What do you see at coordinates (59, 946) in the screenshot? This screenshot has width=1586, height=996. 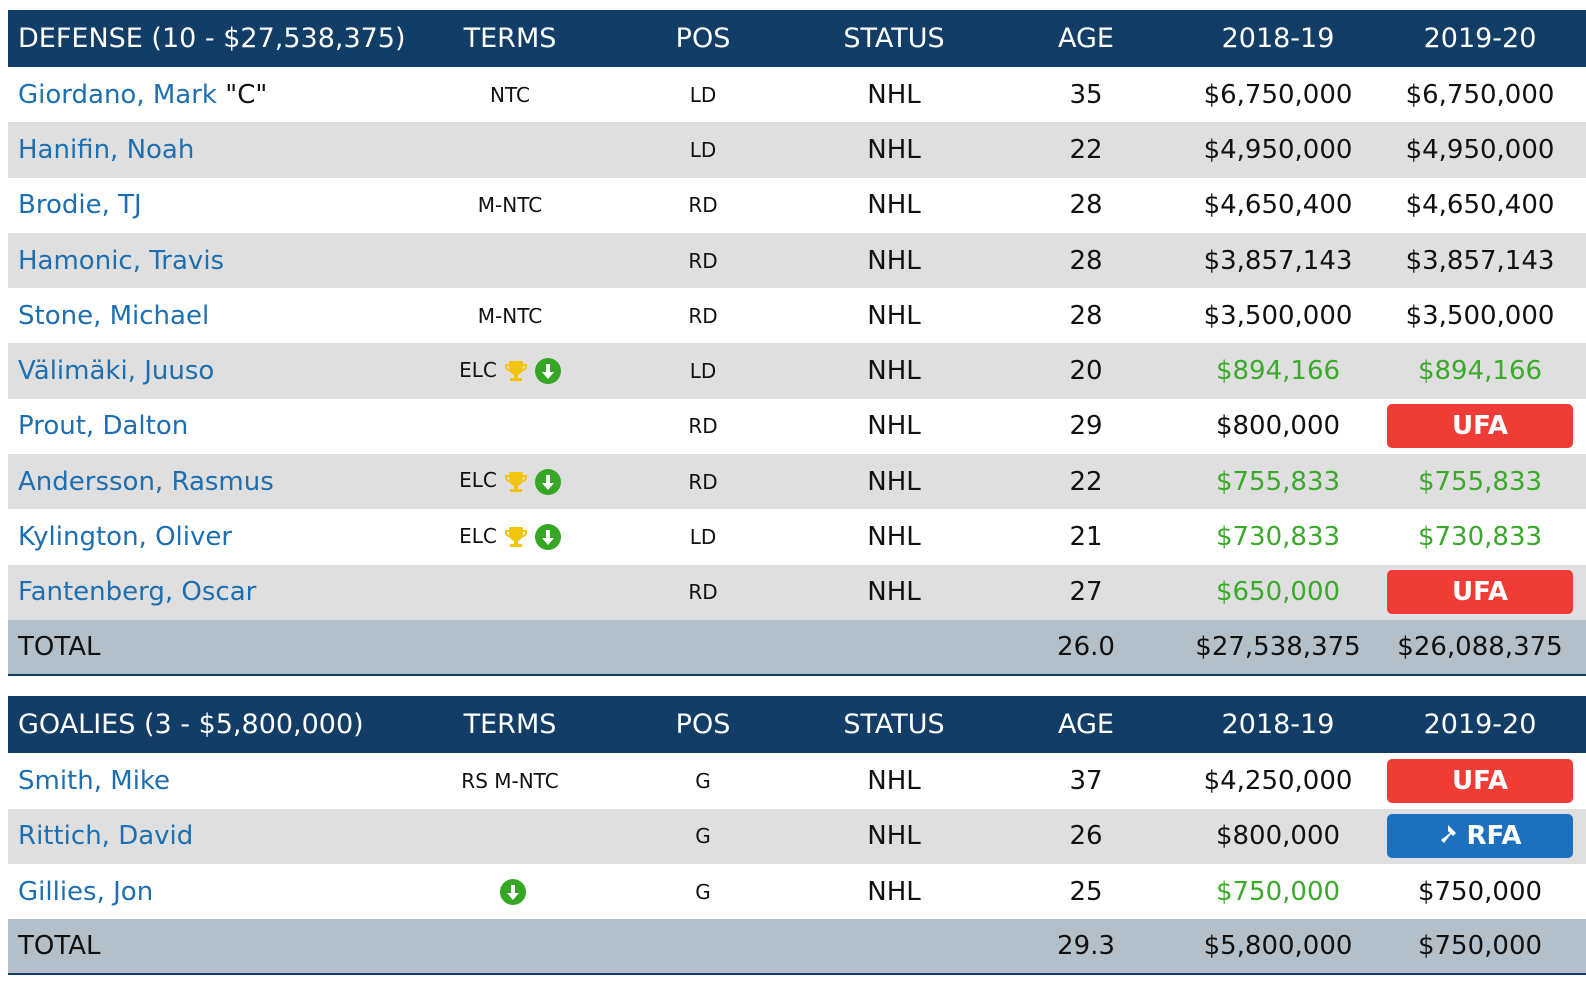 I see `total-label: TOTAL` at bounding box center [59, 946].